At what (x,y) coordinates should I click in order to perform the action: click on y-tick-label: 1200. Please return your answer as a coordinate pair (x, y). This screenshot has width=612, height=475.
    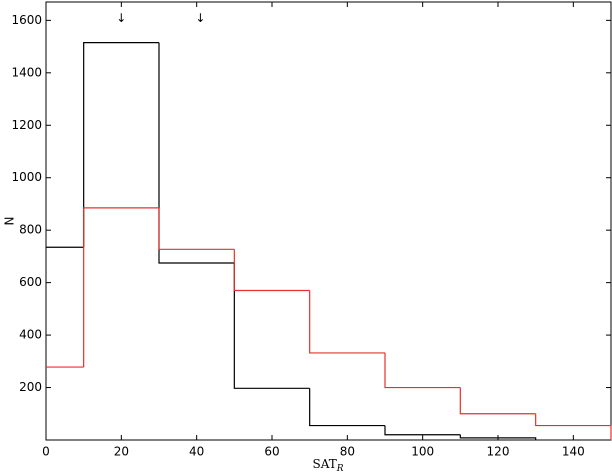
    Looking at the image, I should click on (26, 125).